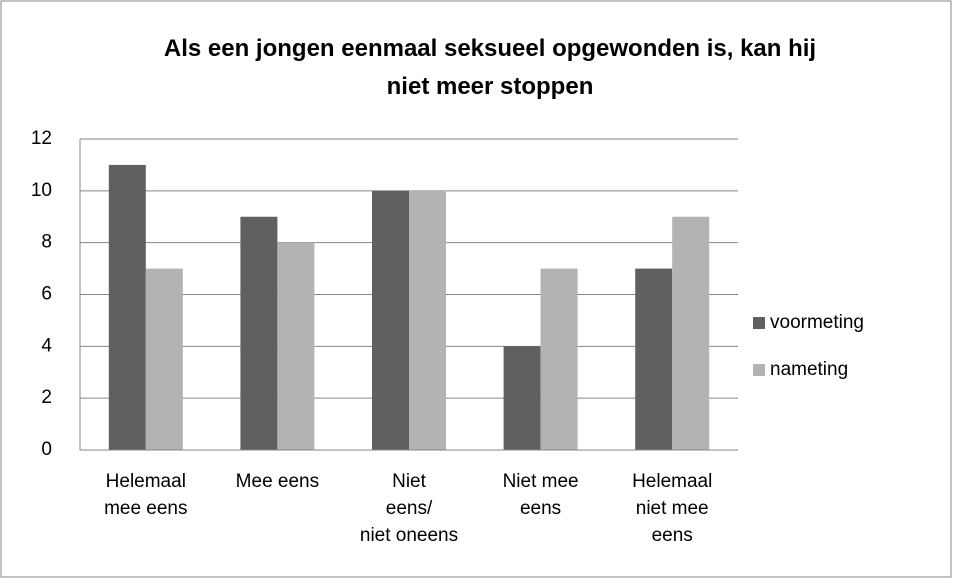 The image size is (953, 579). Describe the element at coordinates (41, 190) in the screenshot. I see `y-tick-label: 10` at that location.